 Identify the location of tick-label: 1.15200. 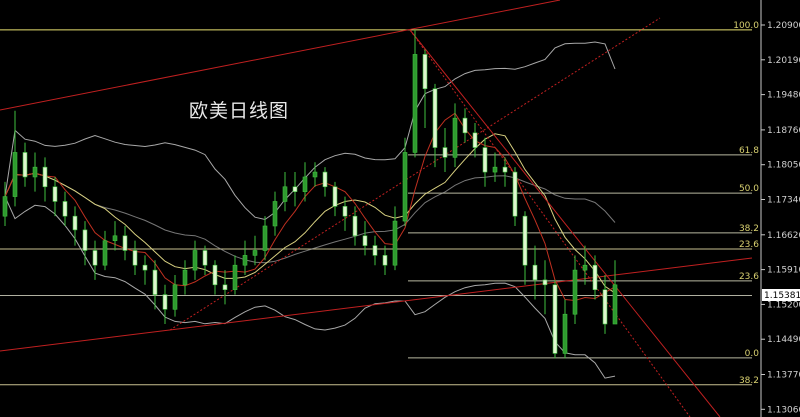
(783, 305).